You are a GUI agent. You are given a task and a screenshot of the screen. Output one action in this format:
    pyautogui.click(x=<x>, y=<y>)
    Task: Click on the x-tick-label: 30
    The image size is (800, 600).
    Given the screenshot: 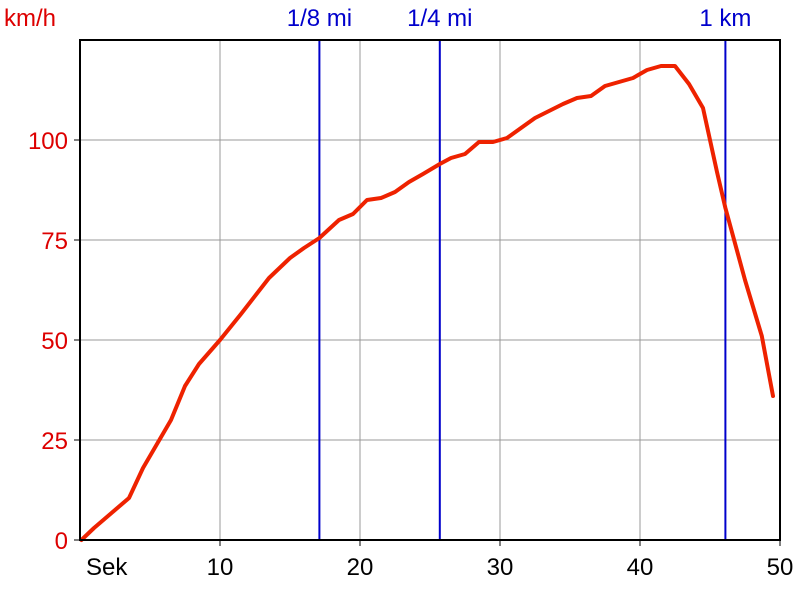 What is the action you would take?
    pyautogui.click(x=500, y=567)
    